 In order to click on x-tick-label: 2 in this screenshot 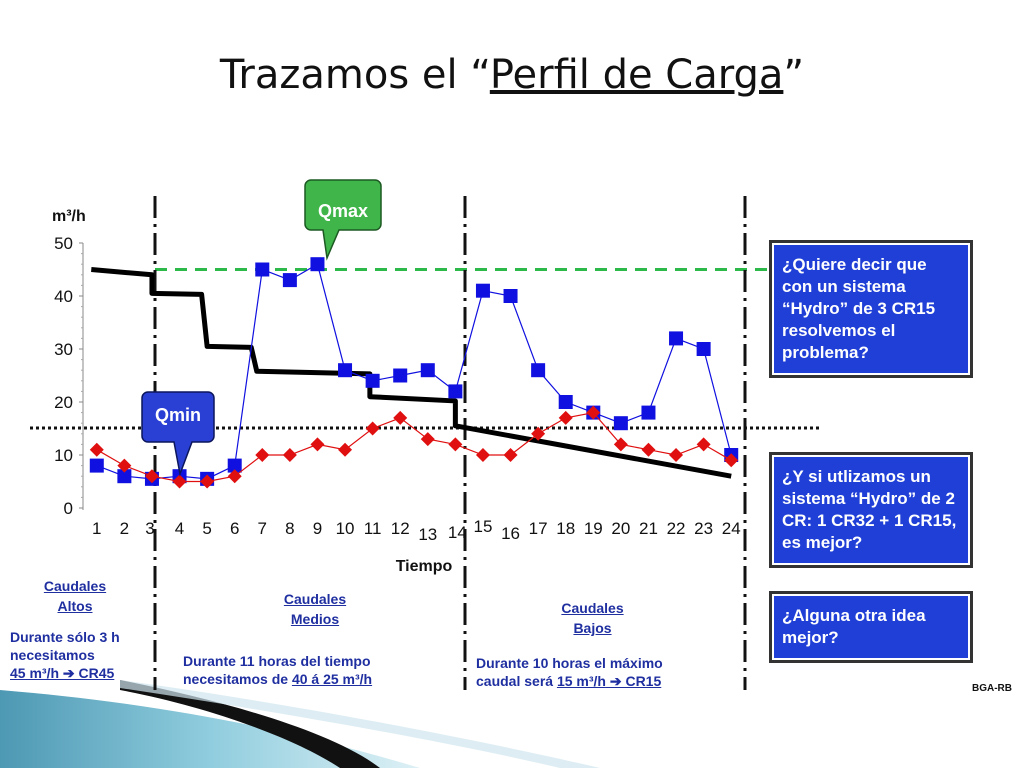, I will do `click(124, 528)`.